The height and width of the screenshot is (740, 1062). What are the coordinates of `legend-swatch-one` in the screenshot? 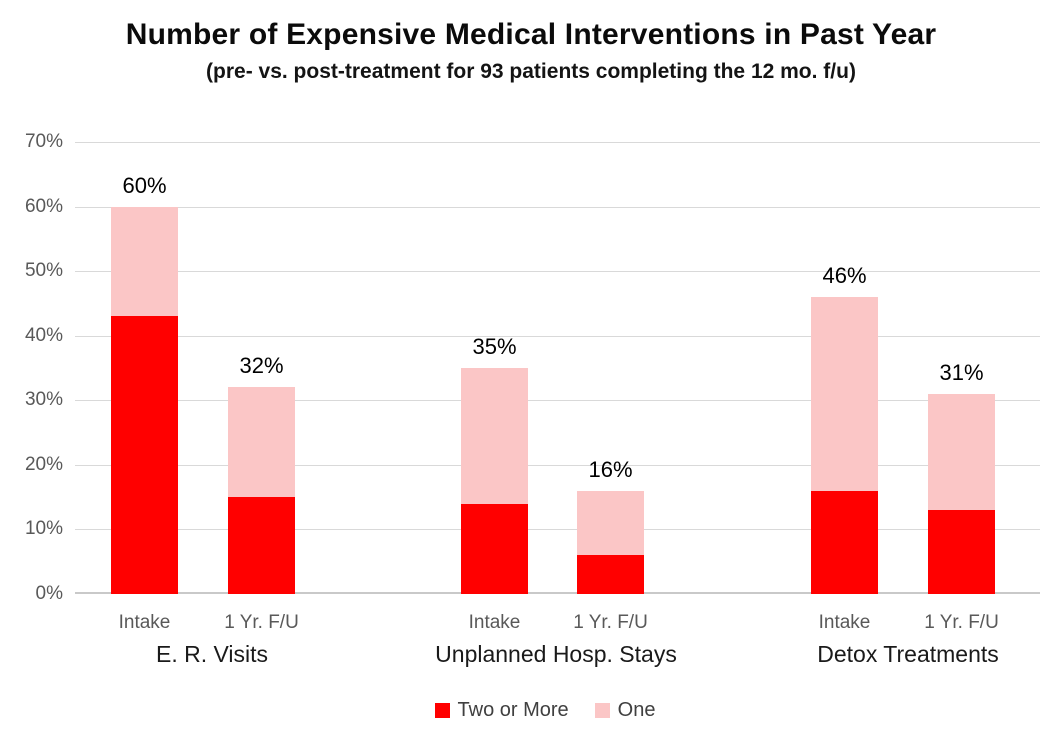 It's located at (602, 710).